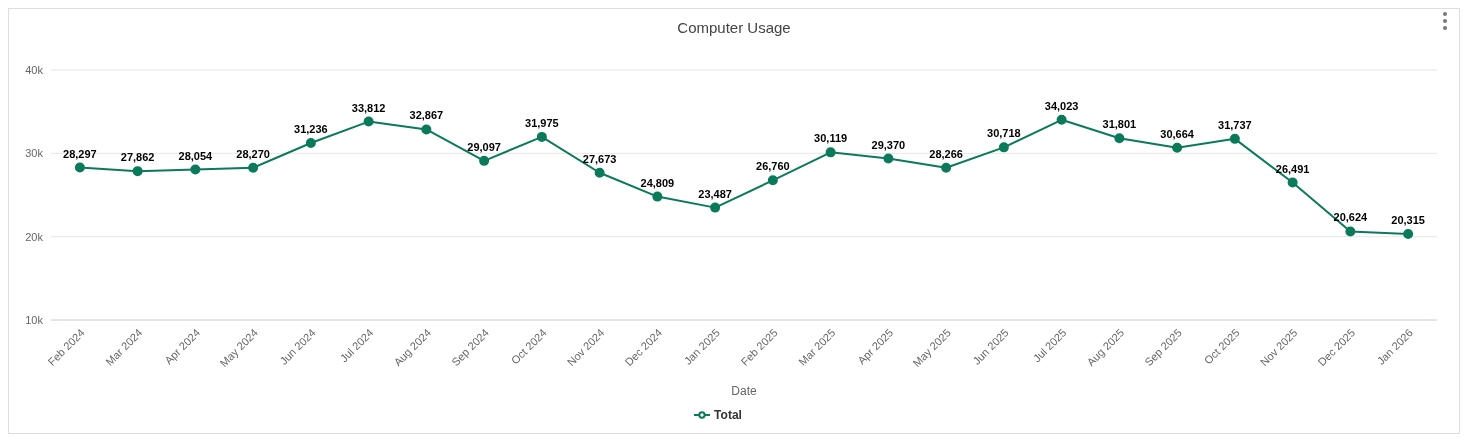 The image size is (1468, 442). What do you see at coordinates (1408, 220) in the screenshot?
I see `text: 20,315` at bounding box center [1408, 220].